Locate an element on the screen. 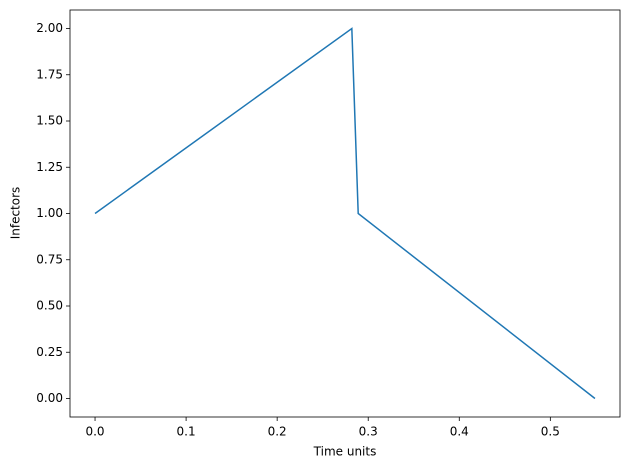 This screenshot has height=470, width=630. y-tick-label: 1.75 is located at coordinates (49, 74).